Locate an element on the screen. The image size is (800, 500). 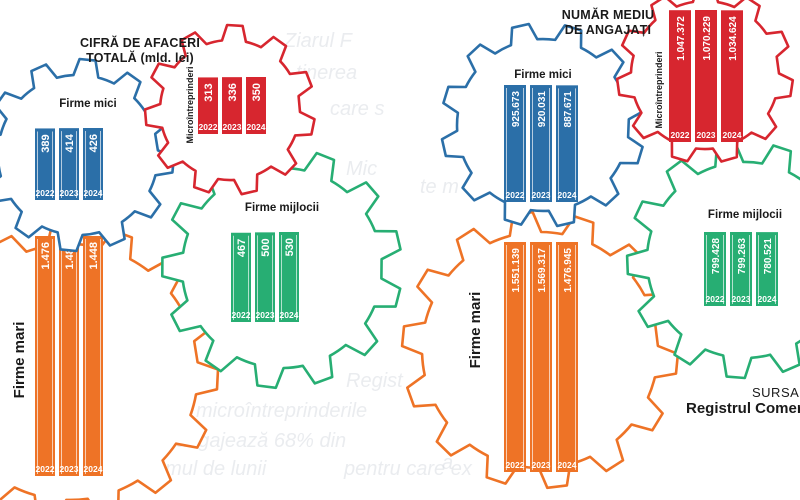
bar-value-label: 1.070.229 is located at coordinates (707, 38).